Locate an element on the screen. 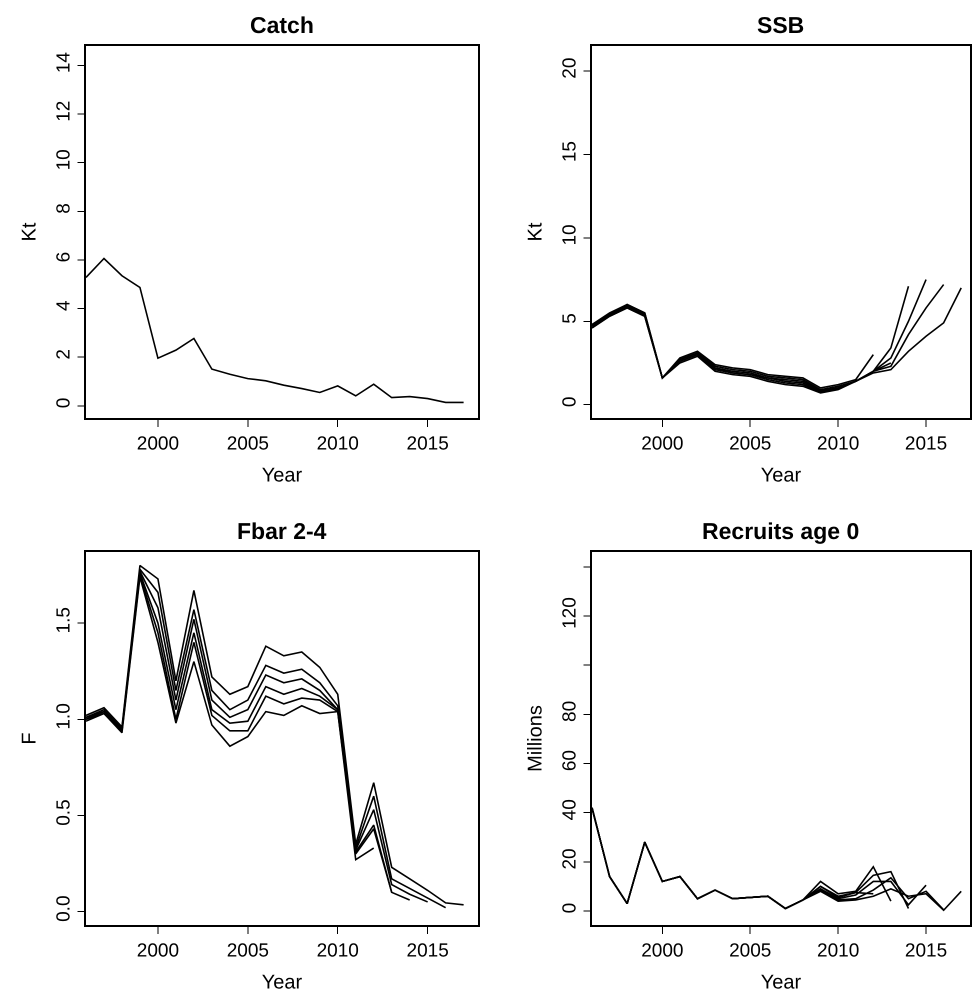 This screenshot has height=997, width=976. chart-title: SSB is located at coordinates (780, 25).